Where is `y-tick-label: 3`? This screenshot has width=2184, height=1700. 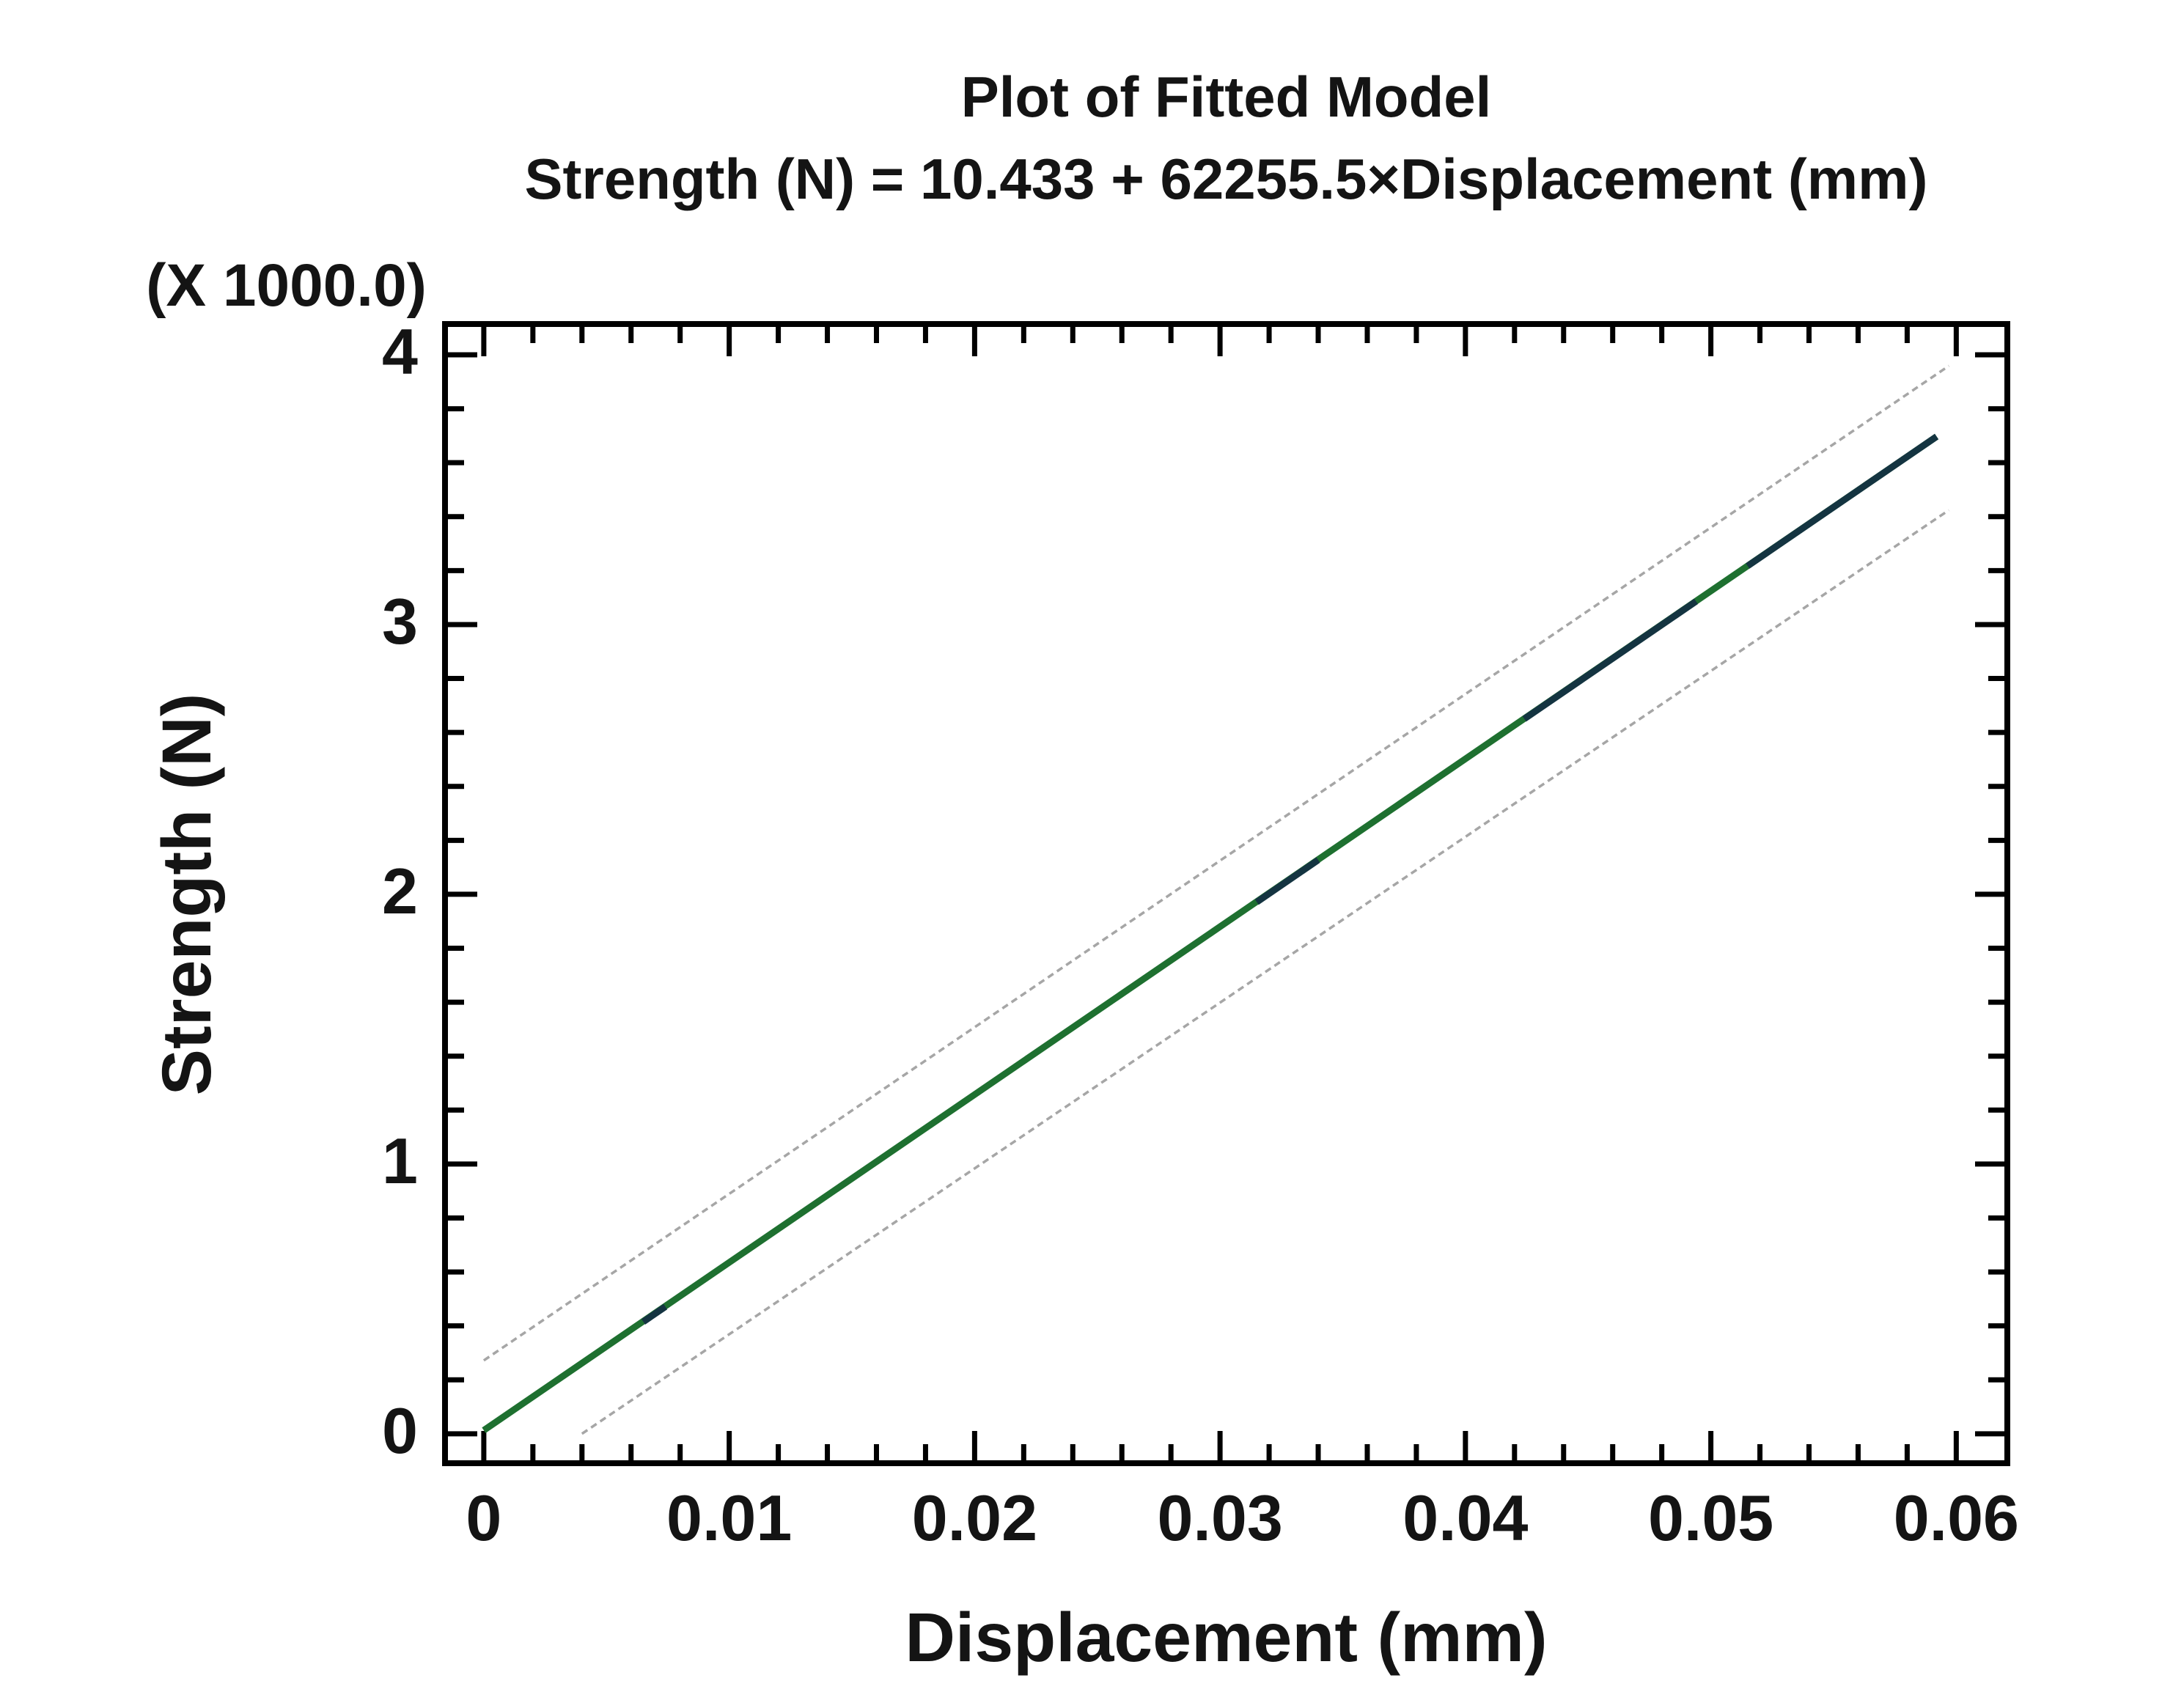
y-tick-label: 3 is located at coordinates (400, 621).